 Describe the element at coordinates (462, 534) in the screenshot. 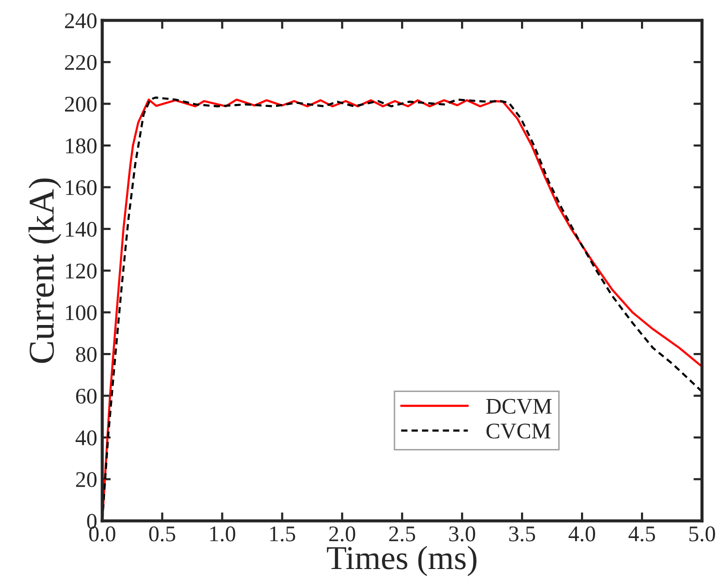

I see `x-tick-label: 3.0` at that location.